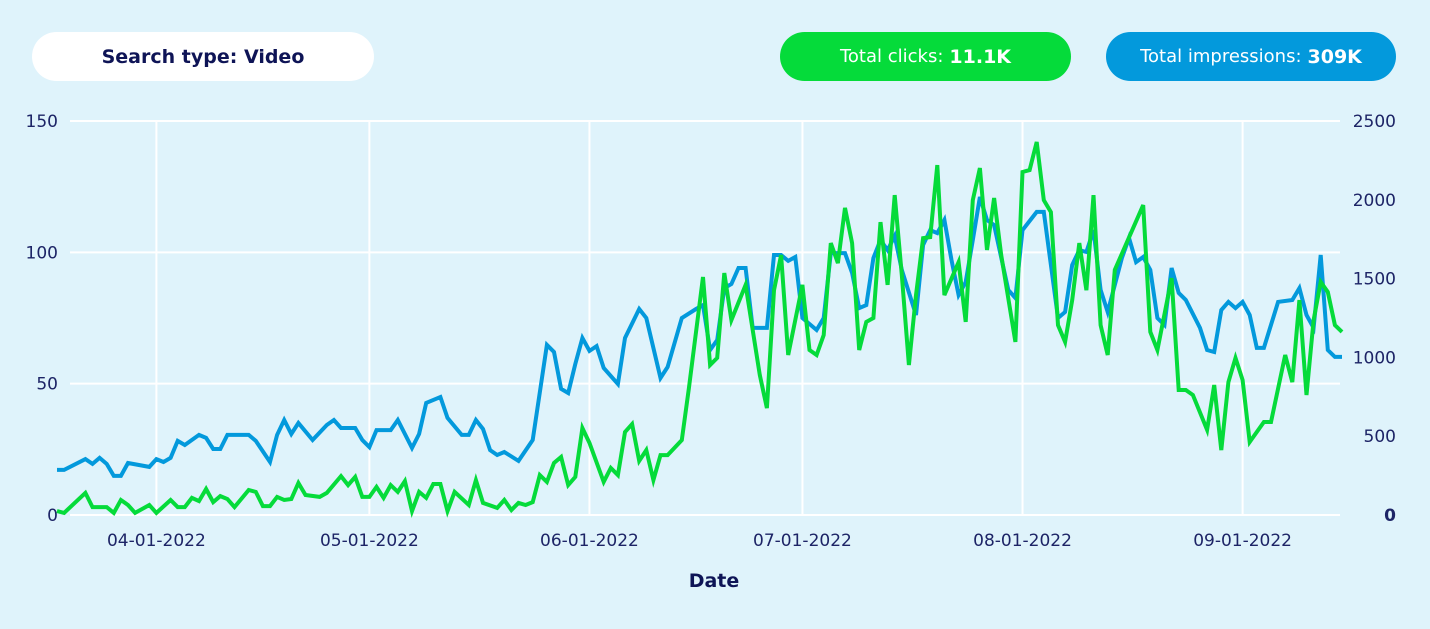 Image resolution: width=1430 pixels, height=629 pixels. I want to click on search-type-badge: Search type: Video, so click(203, 56).